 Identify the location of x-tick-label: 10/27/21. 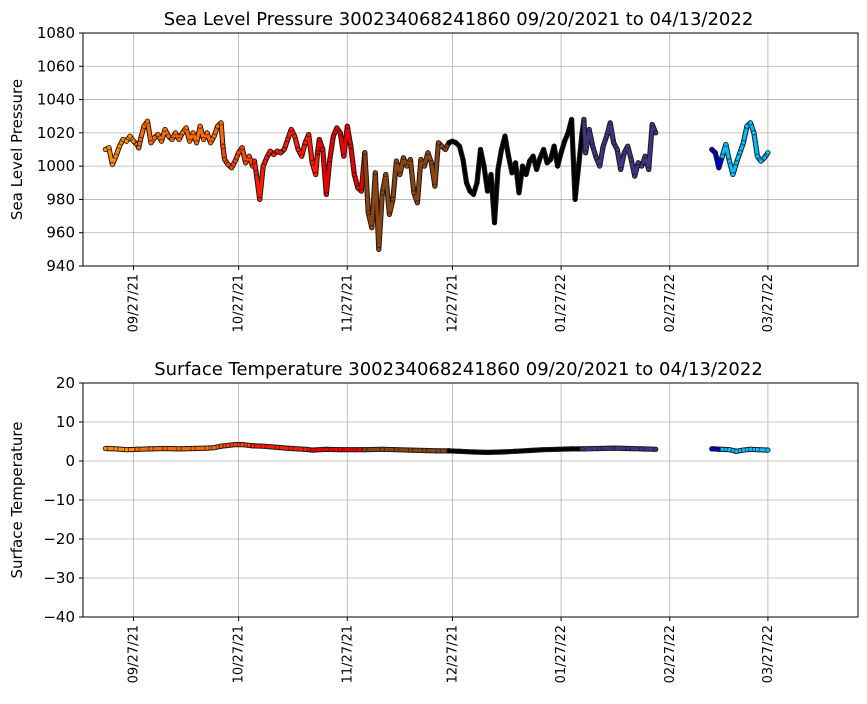
(239, 303).